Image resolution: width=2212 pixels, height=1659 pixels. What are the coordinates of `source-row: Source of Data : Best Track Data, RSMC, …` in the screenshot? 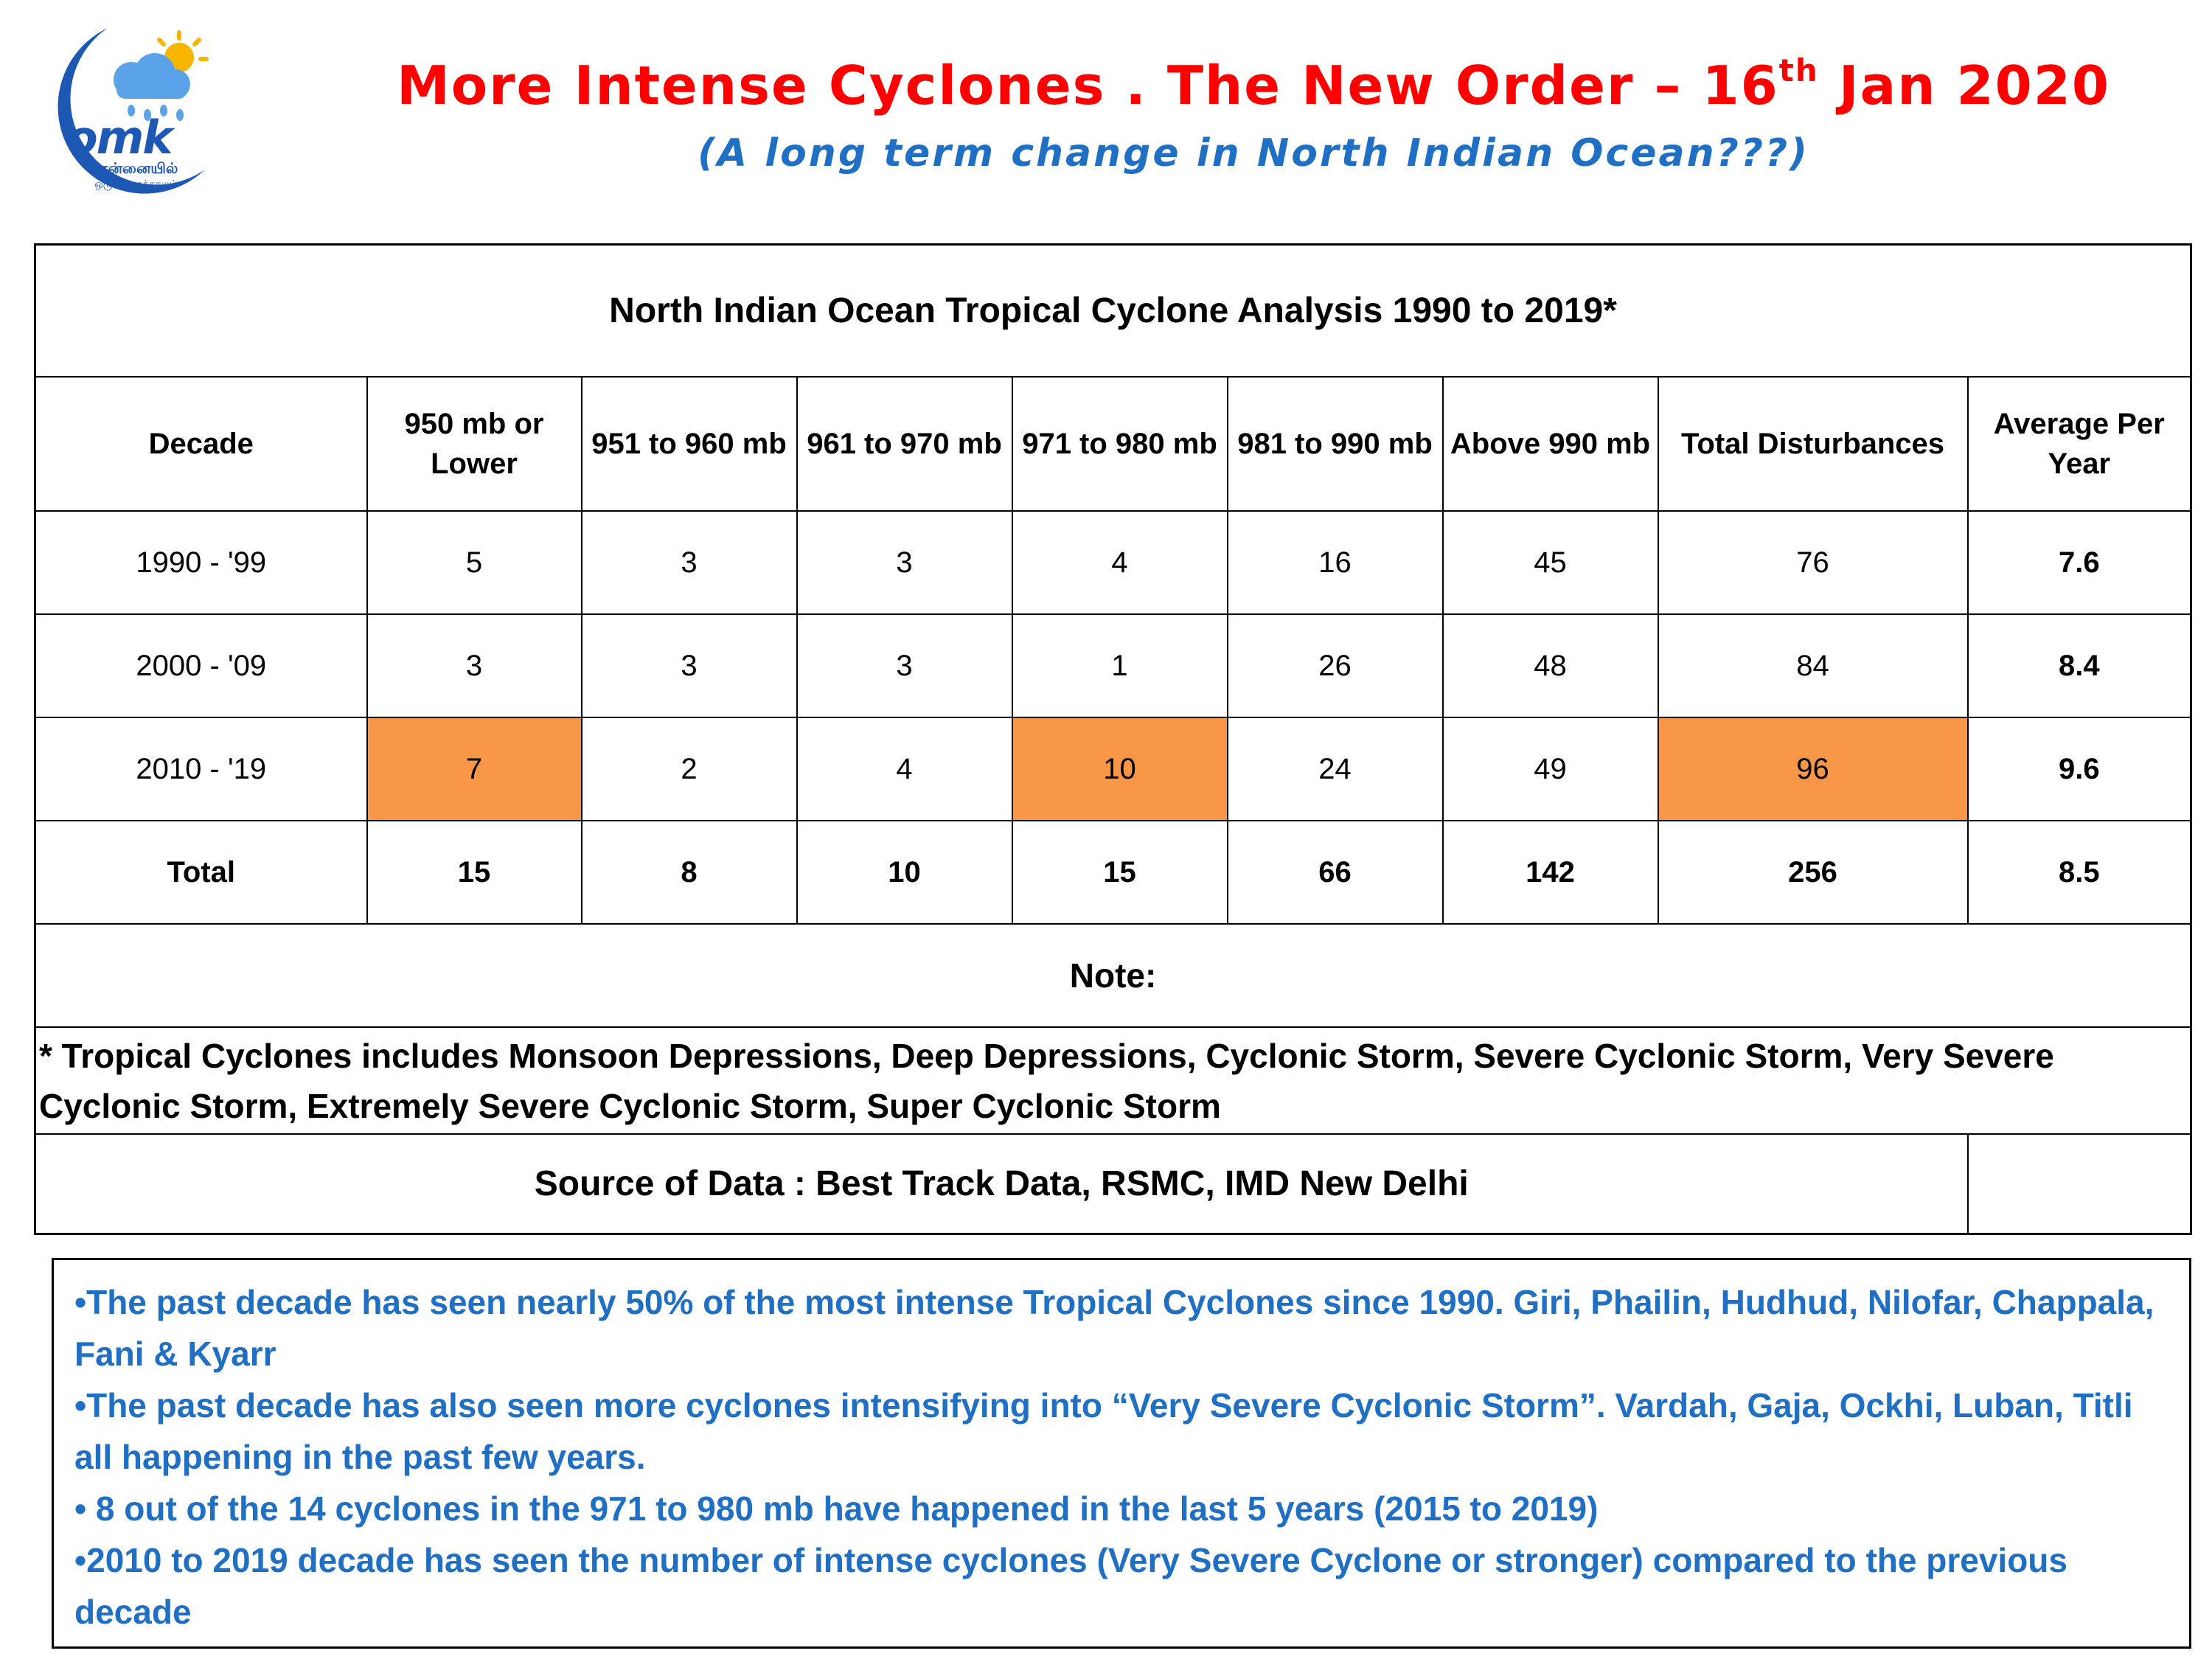 It's located at (1113, 1184).